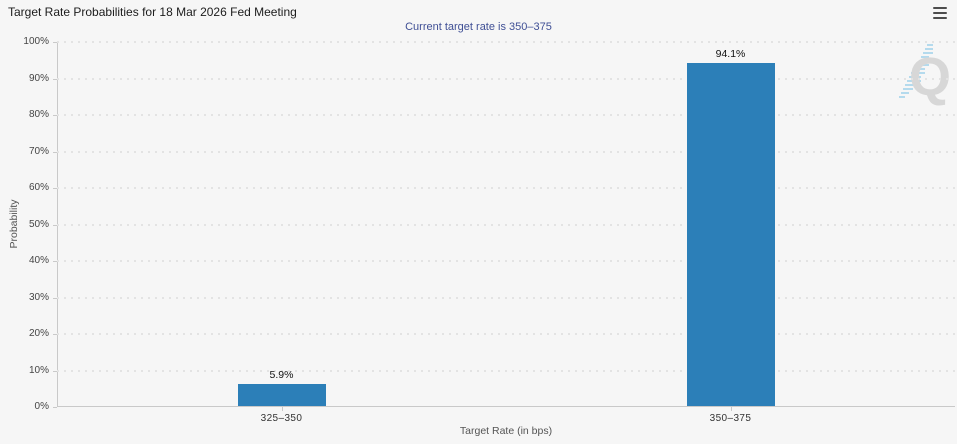 The image size is (957, 444). Describe the element at coordinates (730, 418) in the screenshot. I see `x-axis-category-label: 350–375` at that location.